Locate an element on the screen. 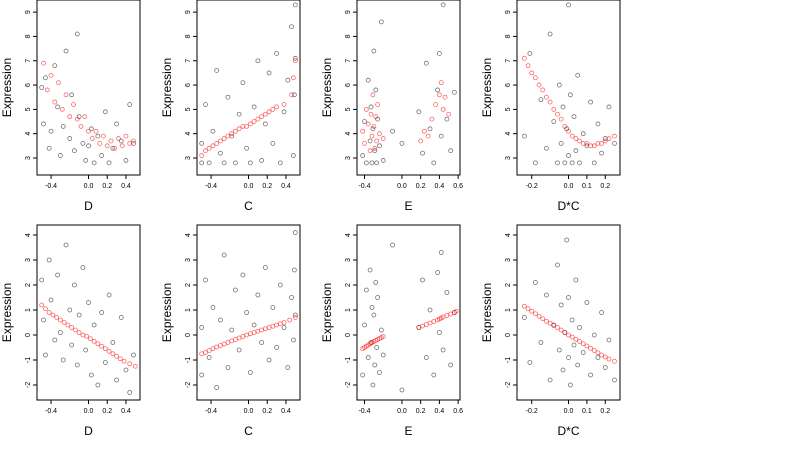 The image size is (800, 450). panel-bottom-dxc: -0.2 0.0 0.1 0.2 -2 -1 0 1 2 3 4 D*C Expression is located at coordinates (550, 331).